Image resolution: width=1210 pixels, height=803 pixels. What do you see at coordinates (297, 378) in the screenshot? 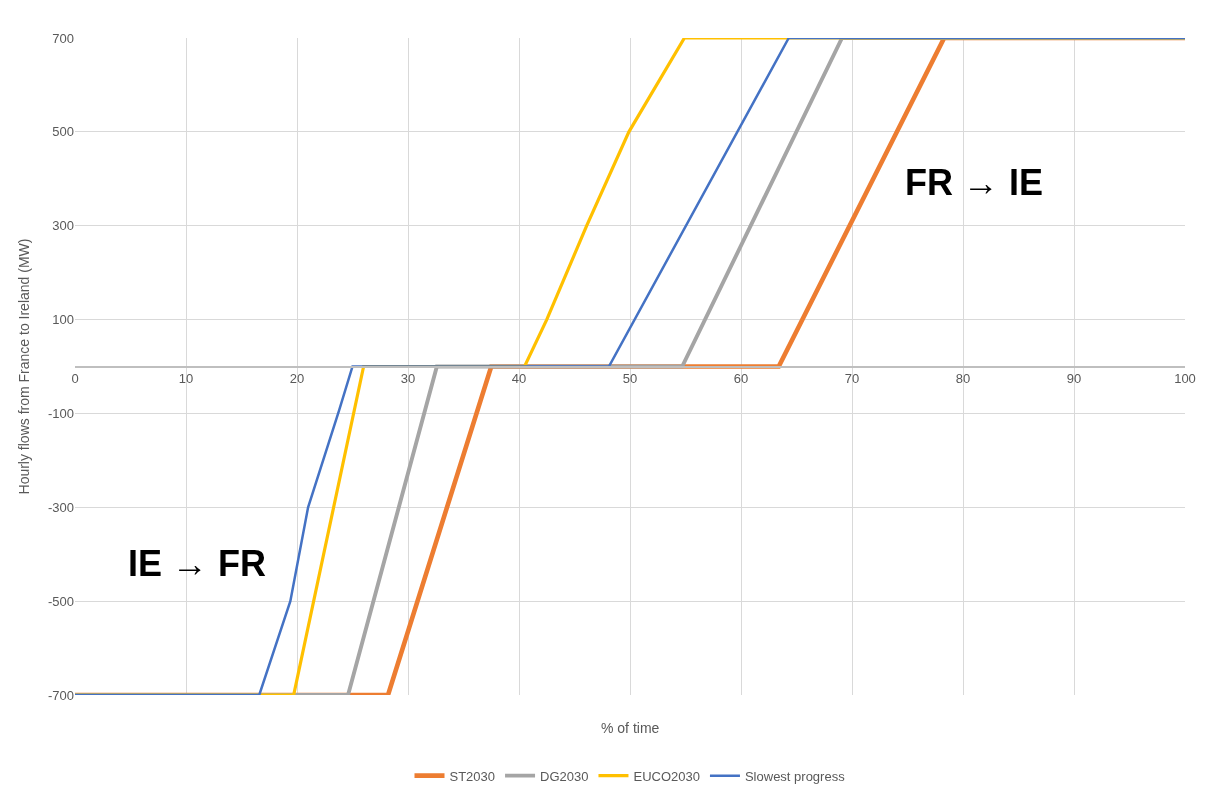
I see `x-tick-label: 20` at bounding box center [297, 378].